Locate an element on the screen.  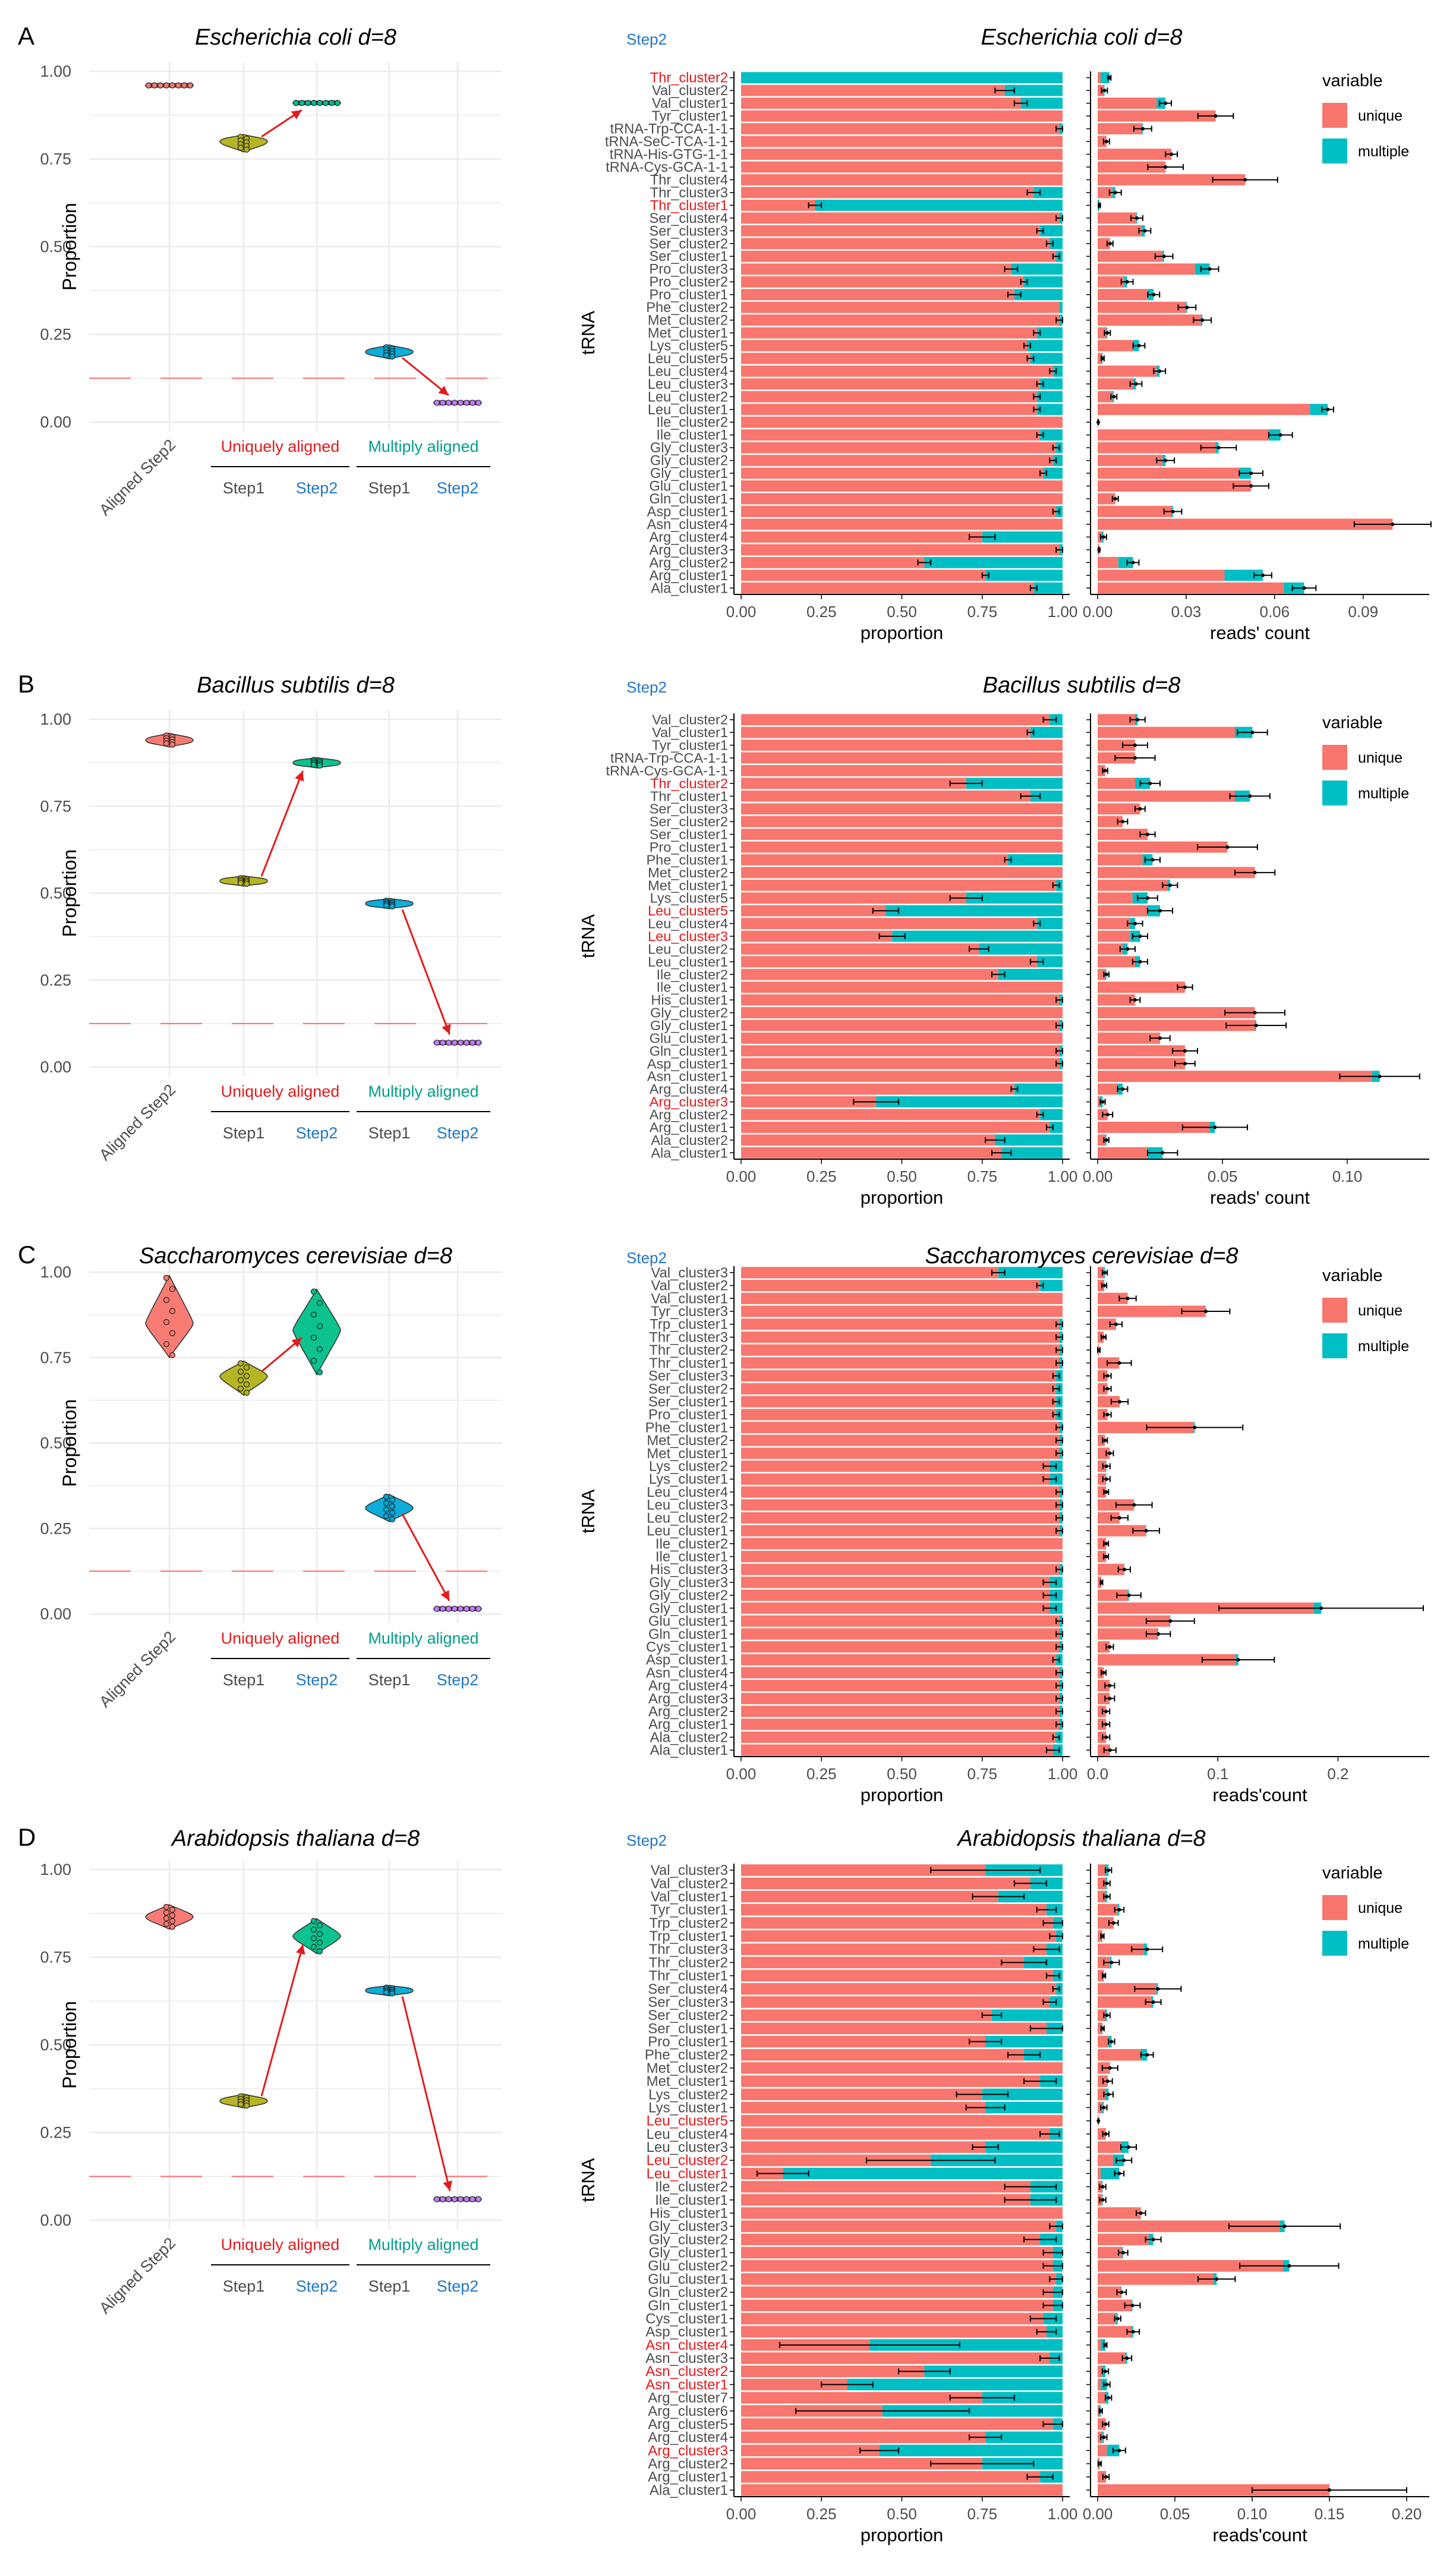
x-tick-label: 0.06 is located at coordinates (1275, 612).